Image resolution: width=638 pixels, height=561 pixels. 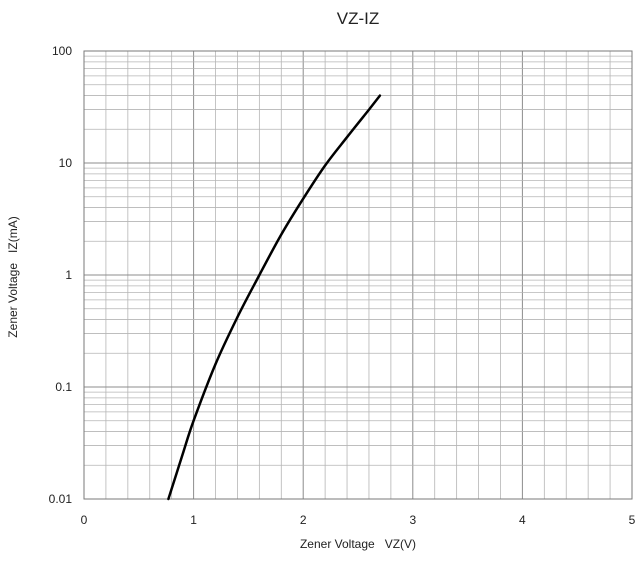 What do you see at coordinates (303, 520) in the screenshot?
I see `x-tick-label: 2` at bounding box center [303, 520].